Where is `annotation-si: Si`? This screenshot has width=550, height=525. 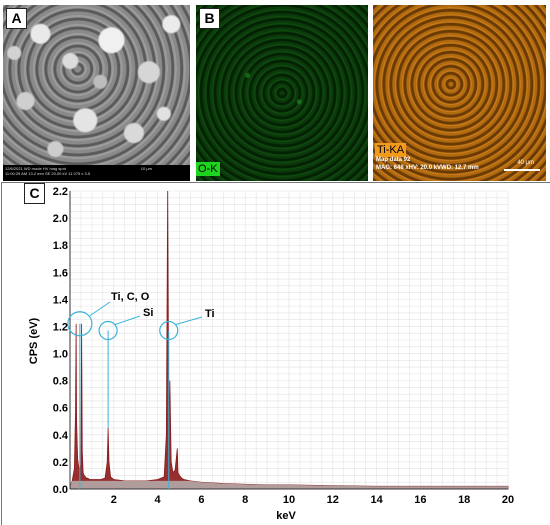
annotation-si: Si is located at coordinates (148, 313).